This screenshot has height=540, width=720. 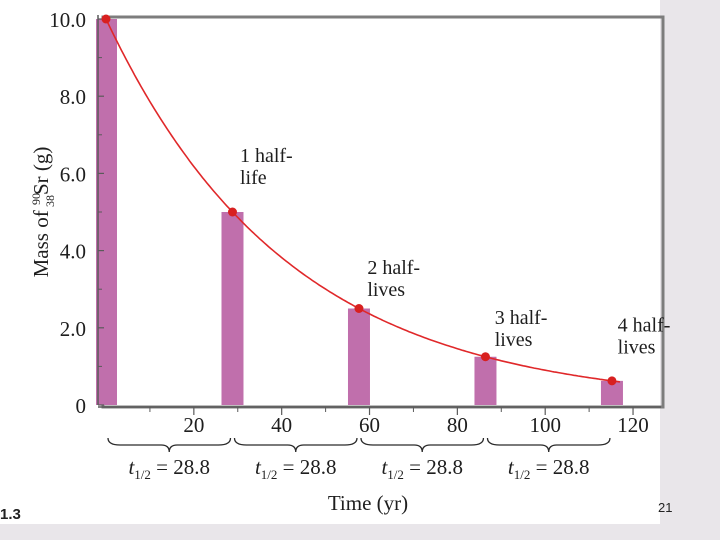 I want to click on annotation-4-line-2: lives, so click(x=637, y=348).